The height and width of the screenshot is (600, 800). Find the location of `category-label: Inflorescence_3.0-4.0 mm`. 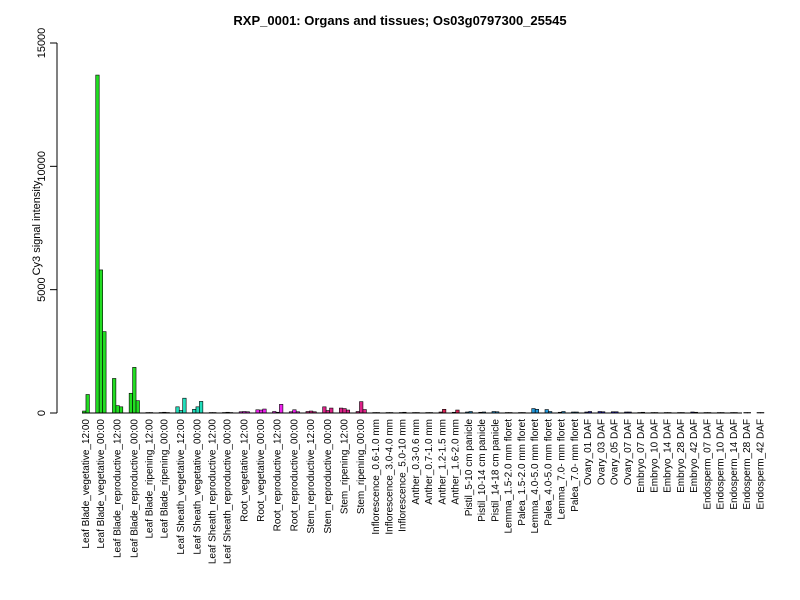

category-label: Inflorescence_3.0-4.0 mm is located at coordinates (389, 477).